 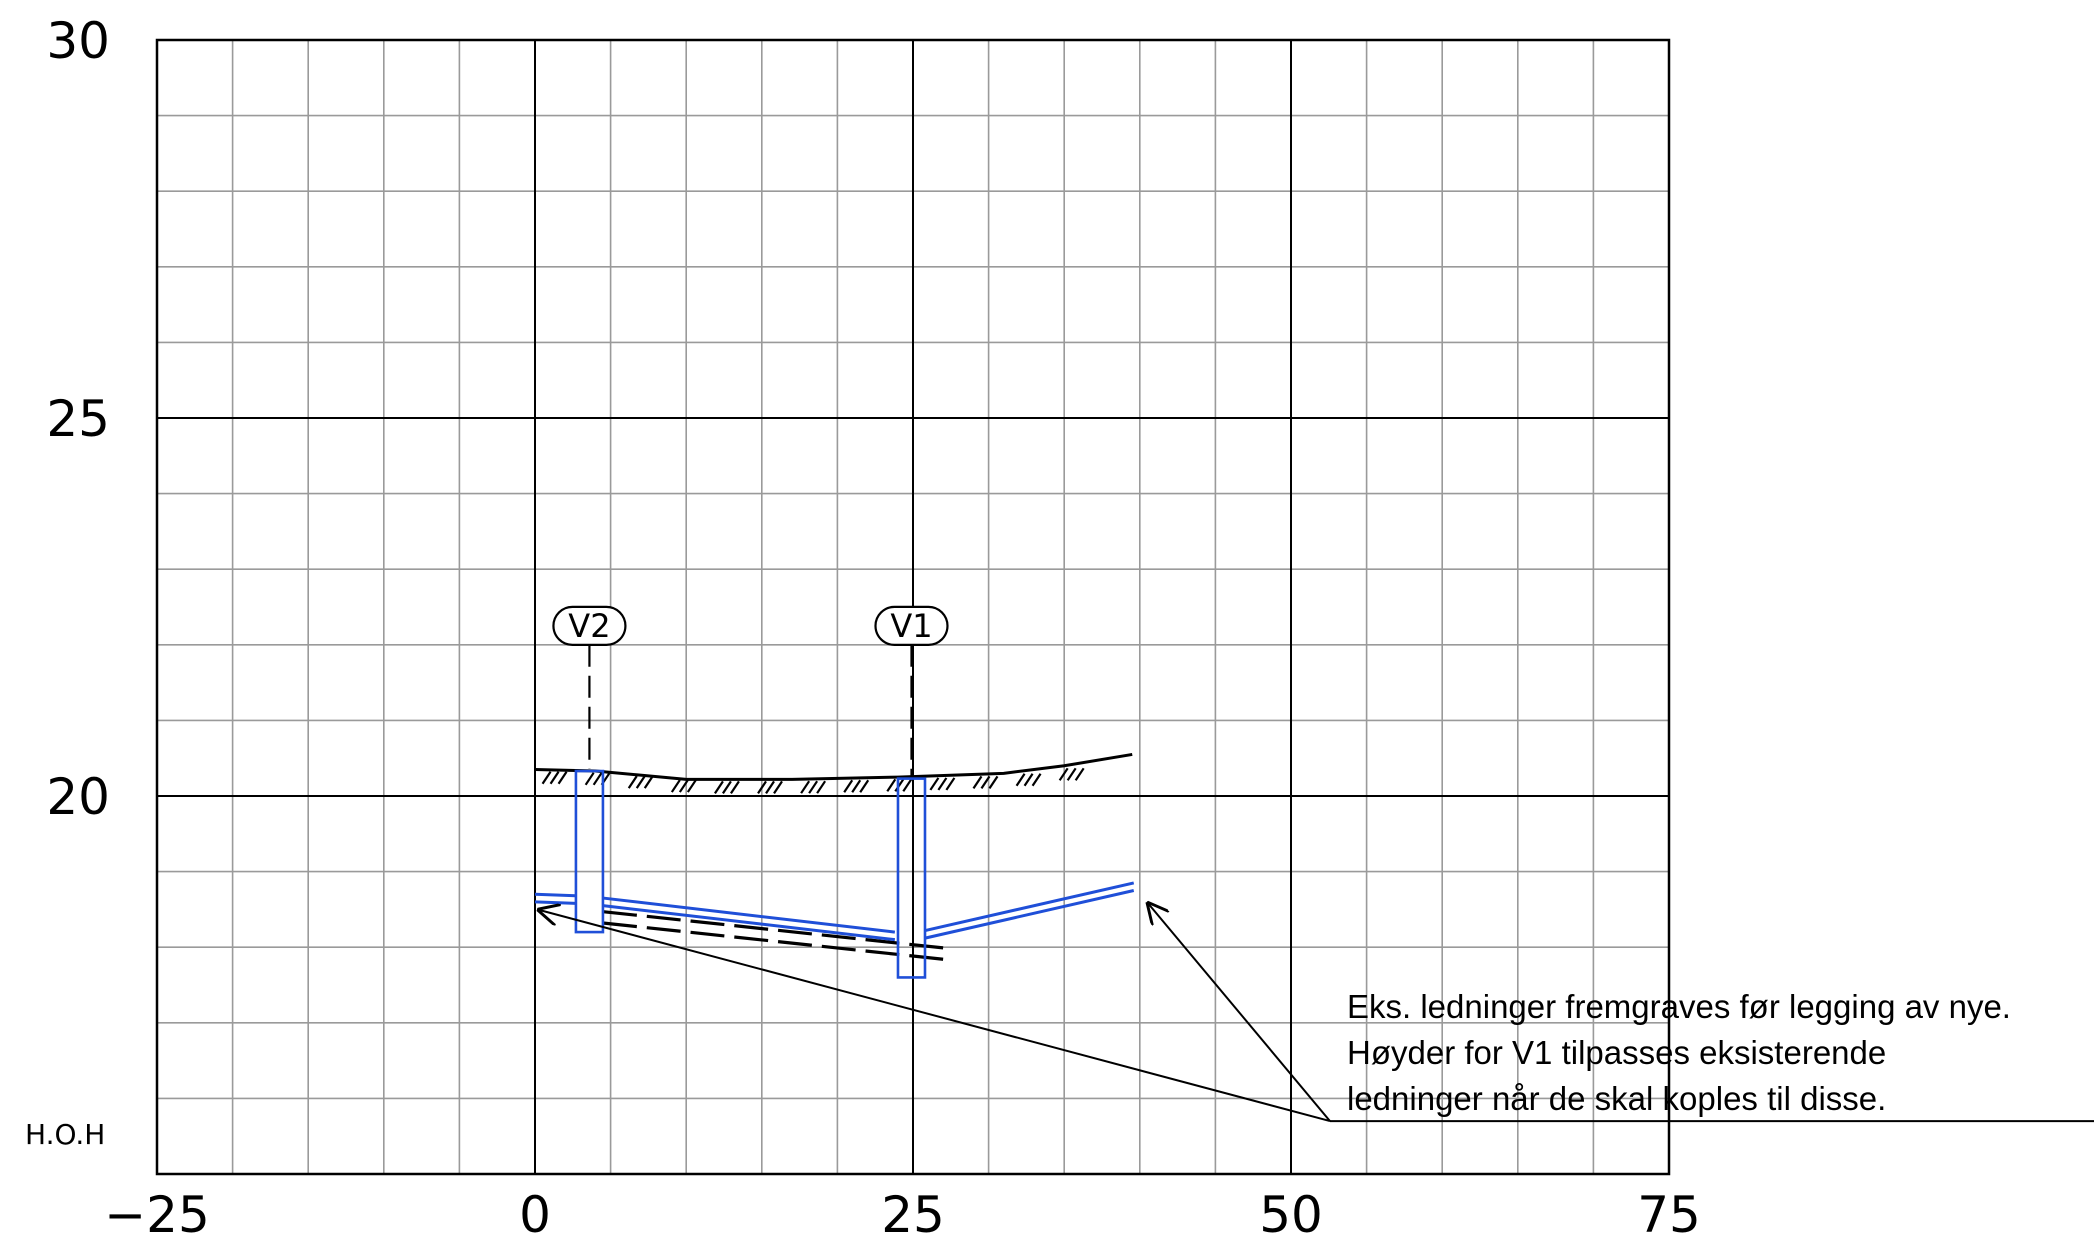 I want to click on y-tick-labels: 20 25 30, so click(x=78, y=419).